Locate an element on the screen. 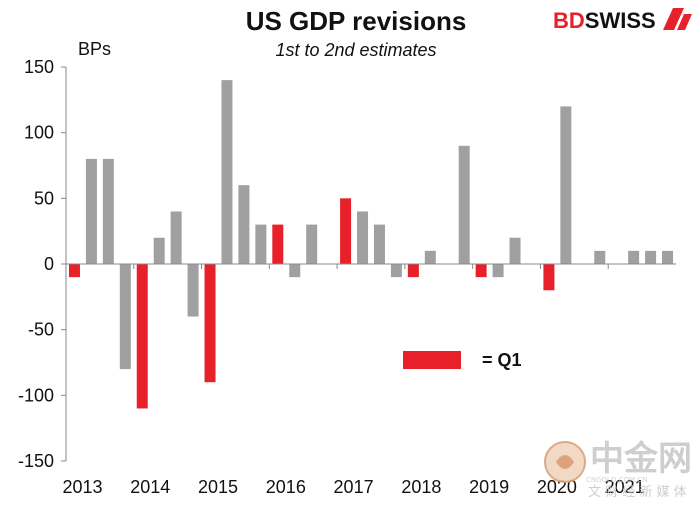 The image size is (700, 509). bar-2021-q3 is located at coordinates (651, 257).